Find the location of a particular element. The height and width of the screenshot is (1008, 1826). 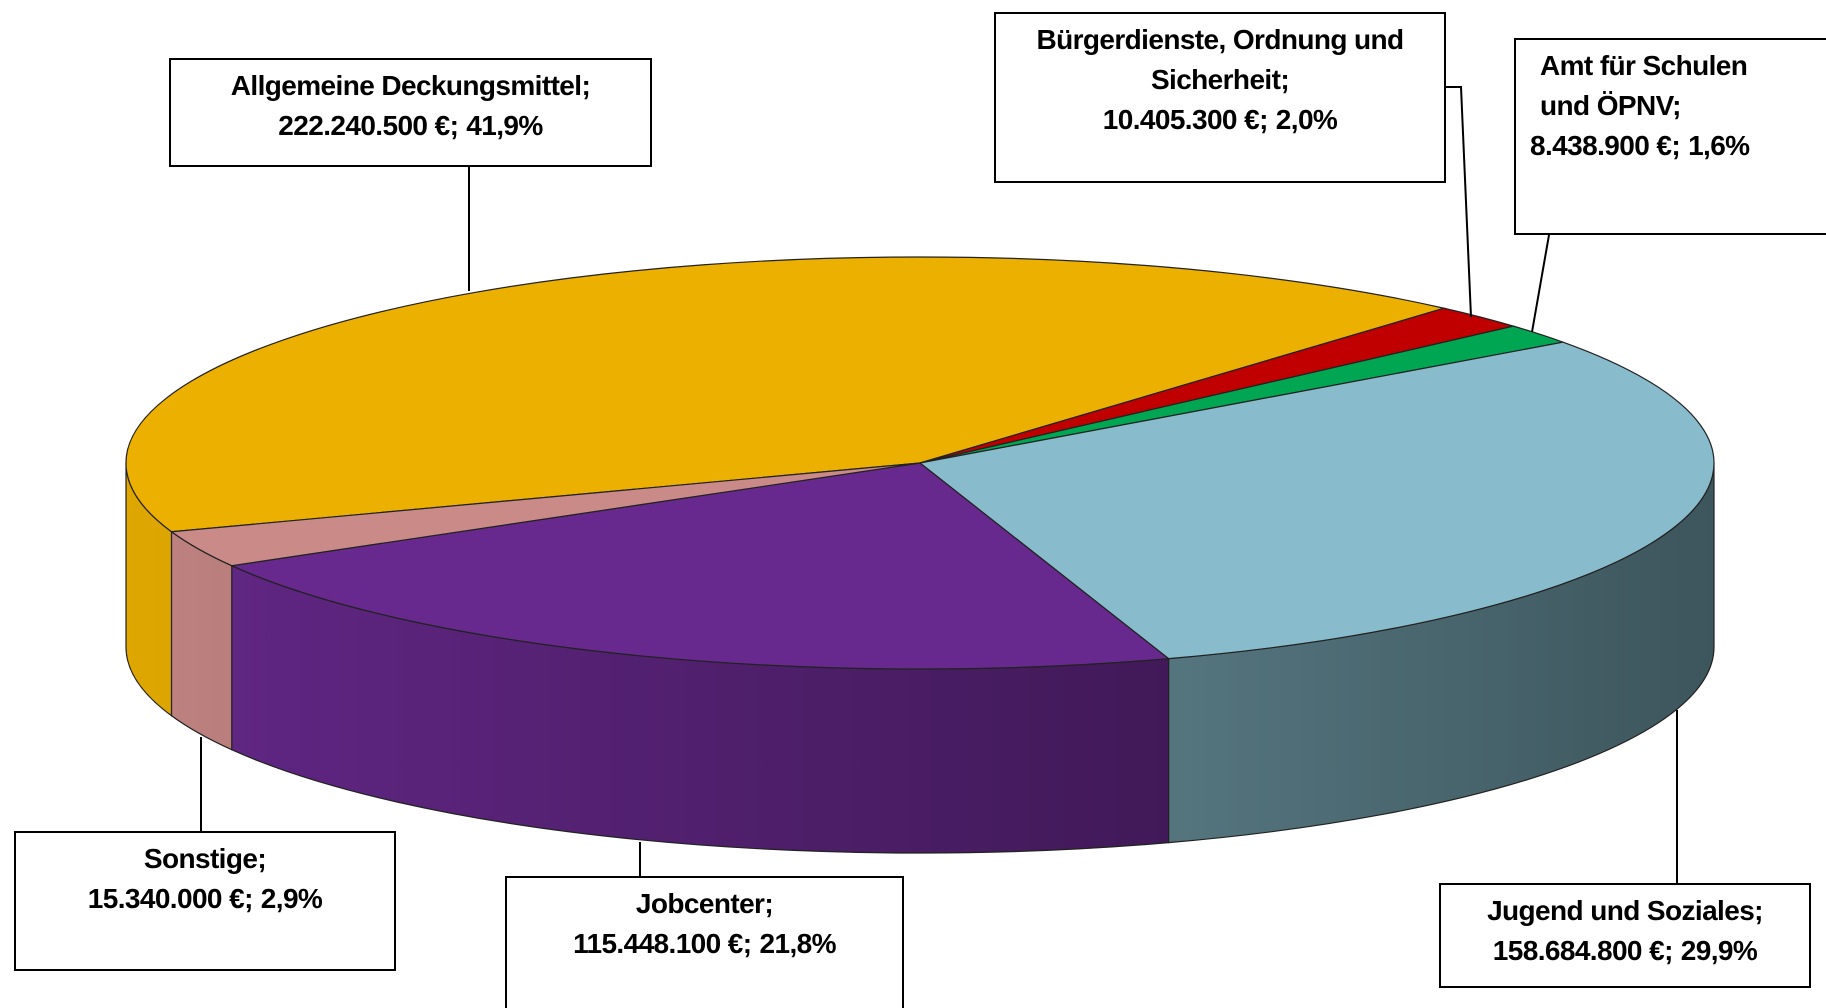

percentage-label: 29,9% is located at coordinates (1719, 950).